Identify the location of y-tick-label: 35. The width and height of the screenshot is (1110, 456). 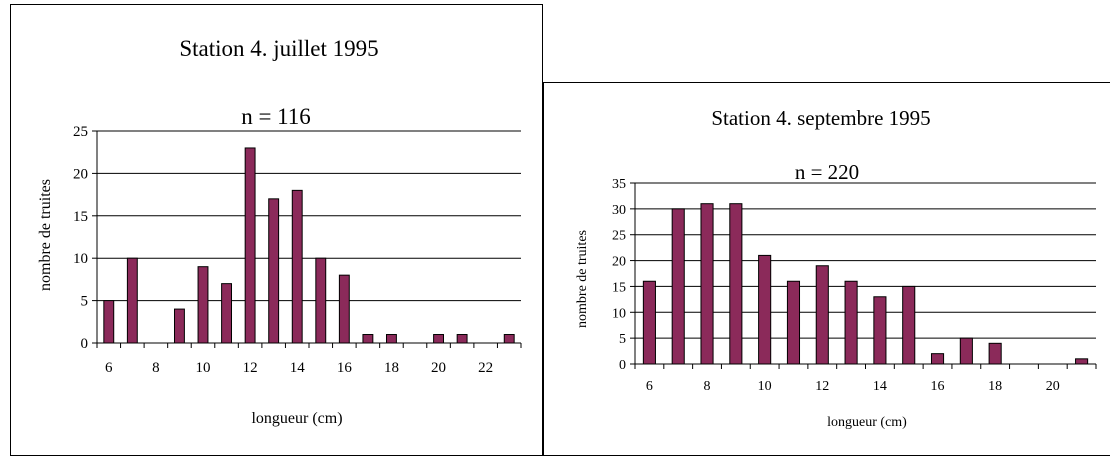
(619, 184).